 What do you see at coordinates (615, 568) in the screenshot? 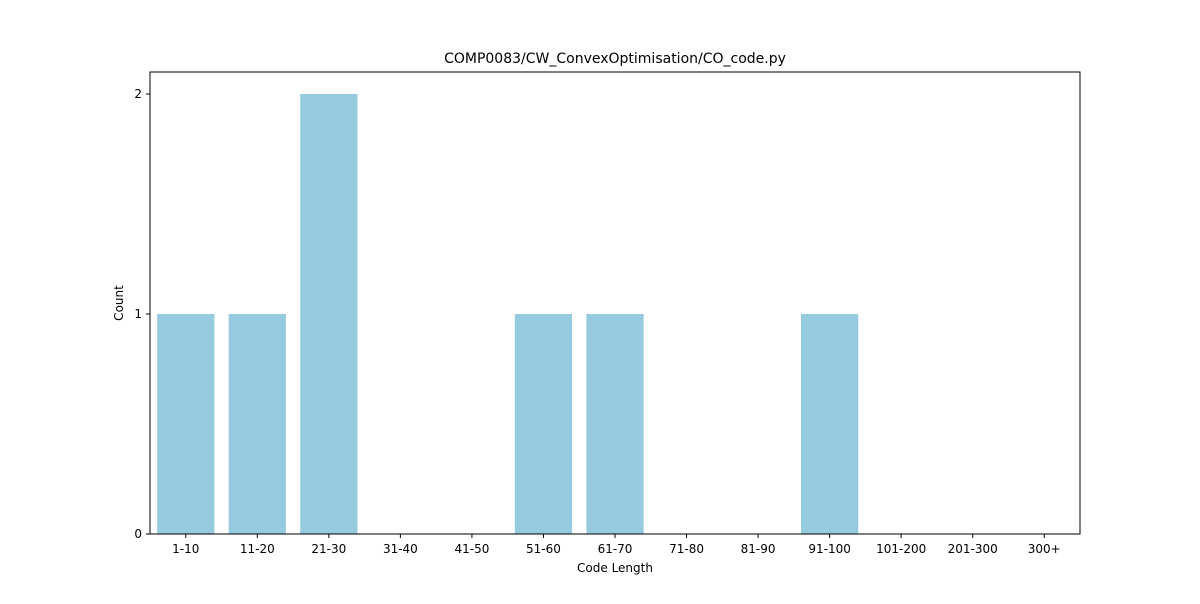
I see `x-axis-label: Code Length` at bounding box center [615, 568].